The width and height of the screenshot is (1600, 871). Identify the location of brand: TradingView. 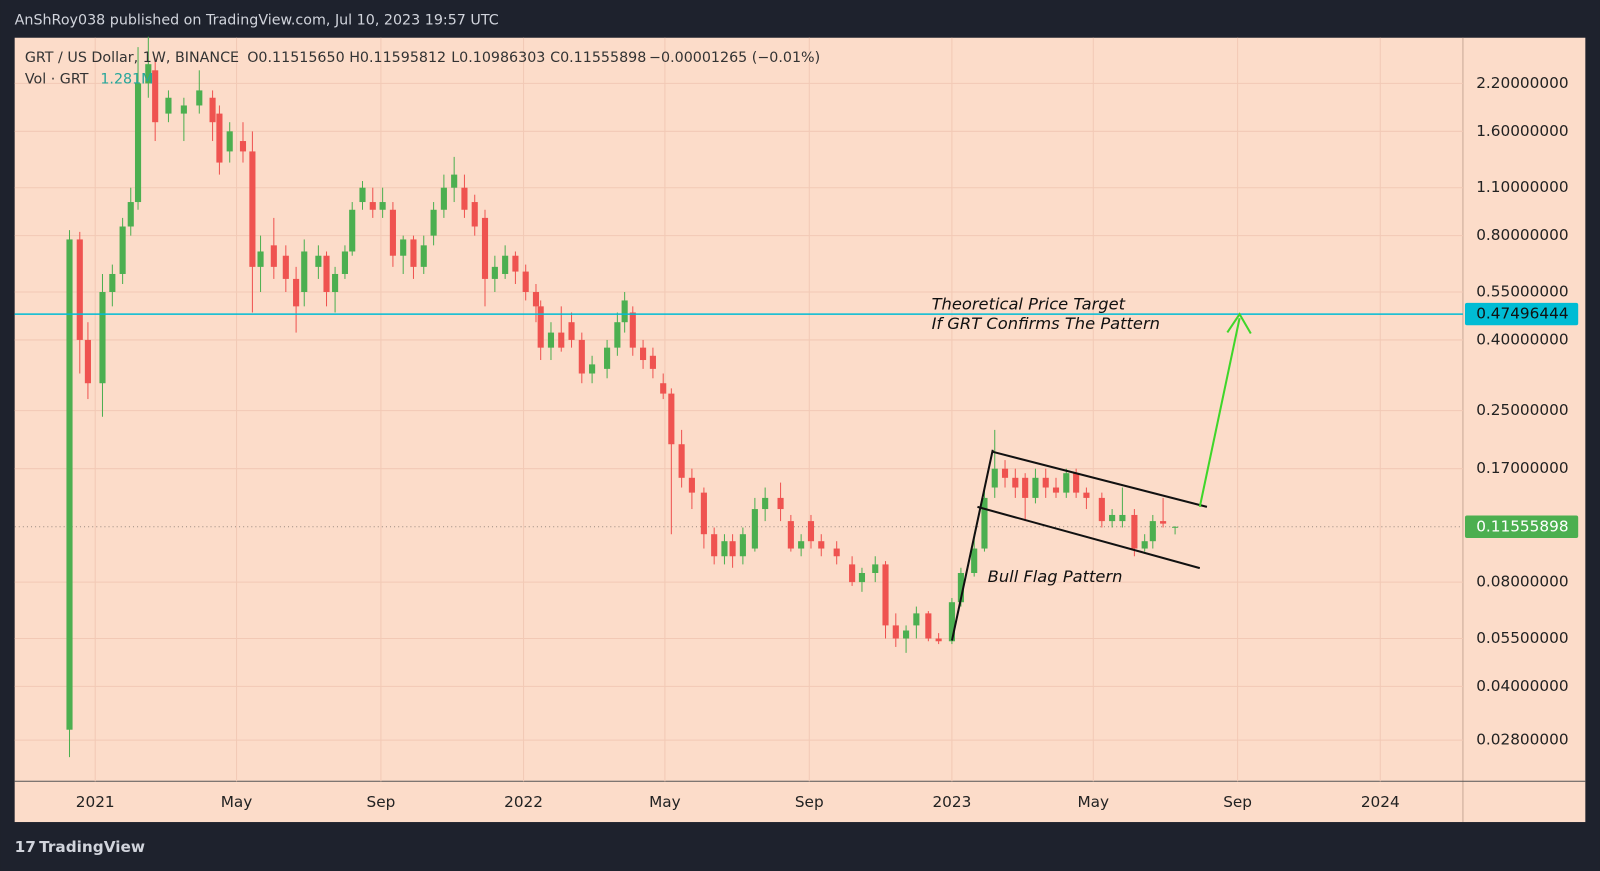
(92, 847).